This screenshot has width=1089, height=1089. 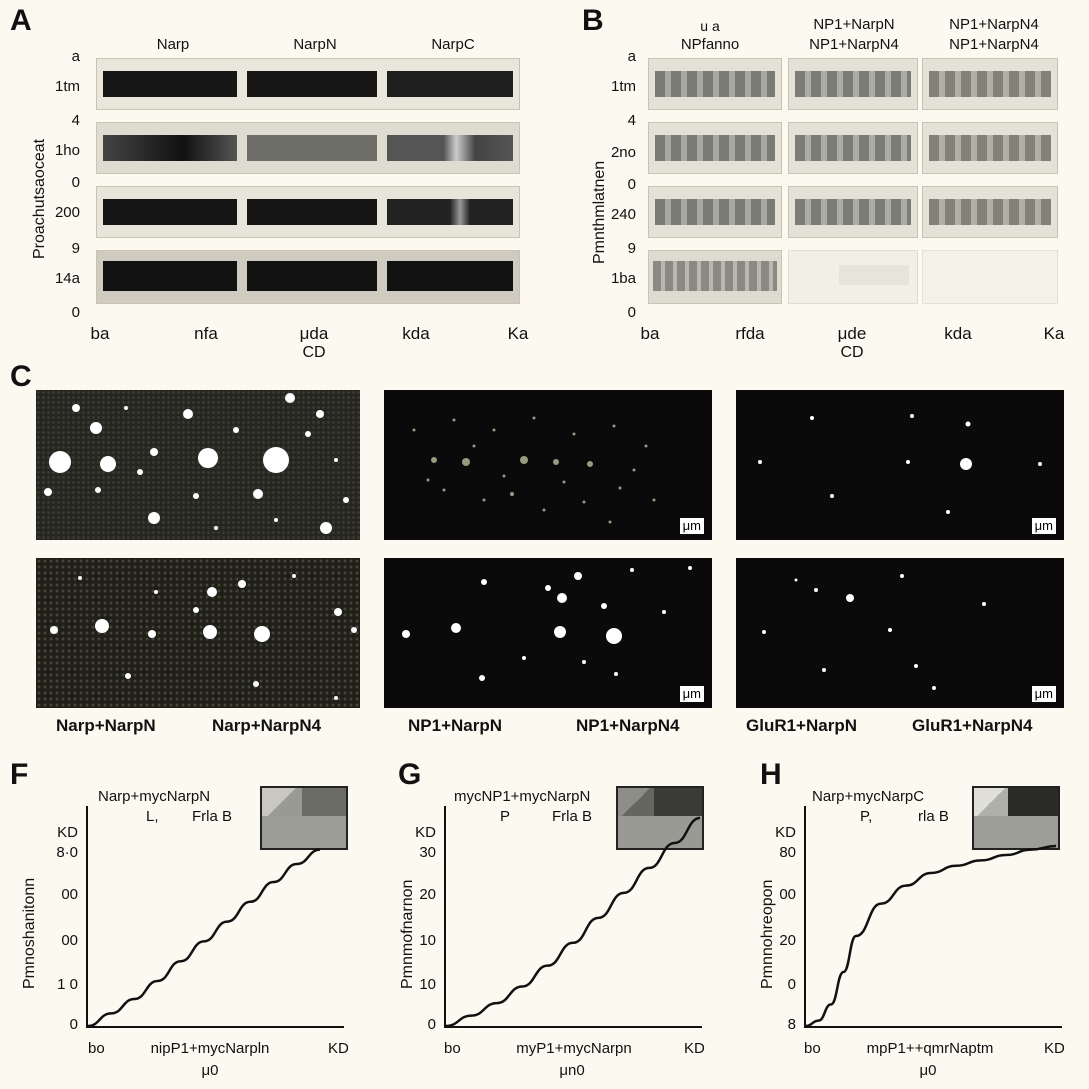 I want to click on h-plot, so click(x=931, y=936).